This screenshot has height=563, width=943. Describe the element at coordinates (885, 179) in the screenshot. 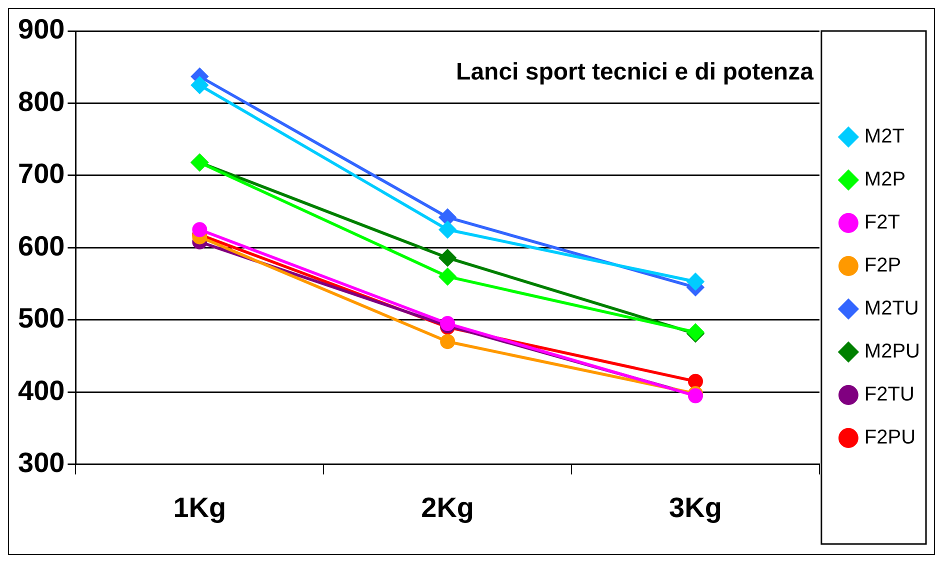

I see `legend-label: M2P` at that location.